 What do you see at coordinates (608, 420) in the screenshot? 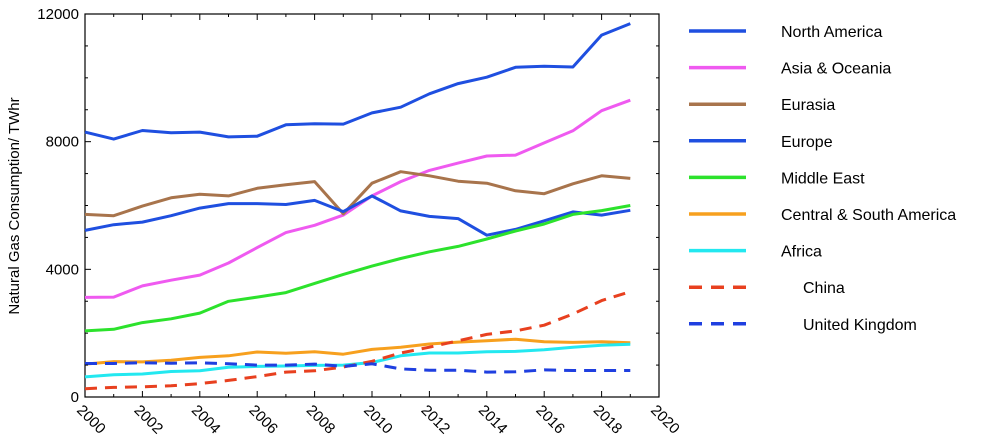
I see `x-tick-label: 2018` at bounding box center [608, 420].